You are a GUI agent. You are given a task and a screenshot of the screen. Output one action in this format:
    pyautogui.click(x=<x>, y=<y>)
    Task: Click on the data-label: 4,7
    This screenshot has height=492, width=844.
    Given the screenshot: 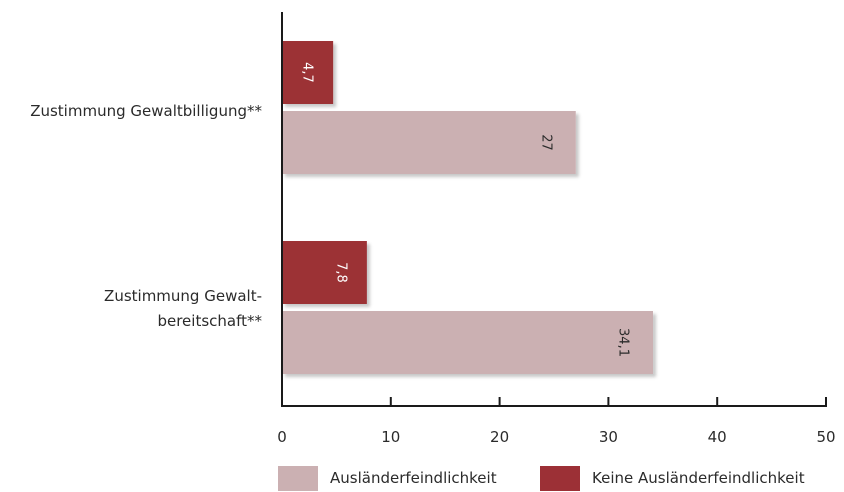 What is the action you would take?
    pyautogui.click(x=307, y=72)
    